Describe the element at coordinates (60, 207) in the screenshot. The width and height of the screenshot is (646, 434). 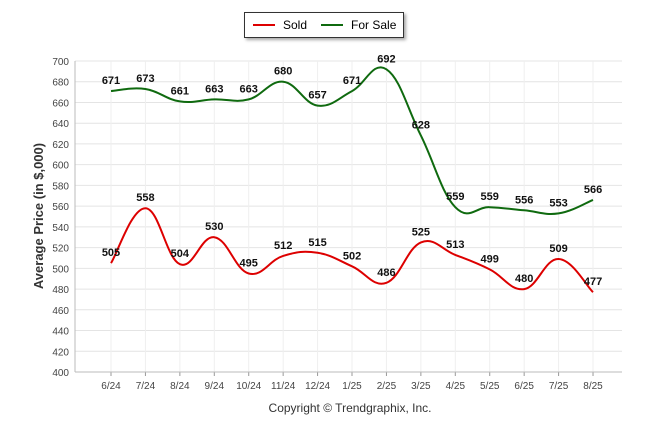
I see `y-tick-label: 560` at that location.